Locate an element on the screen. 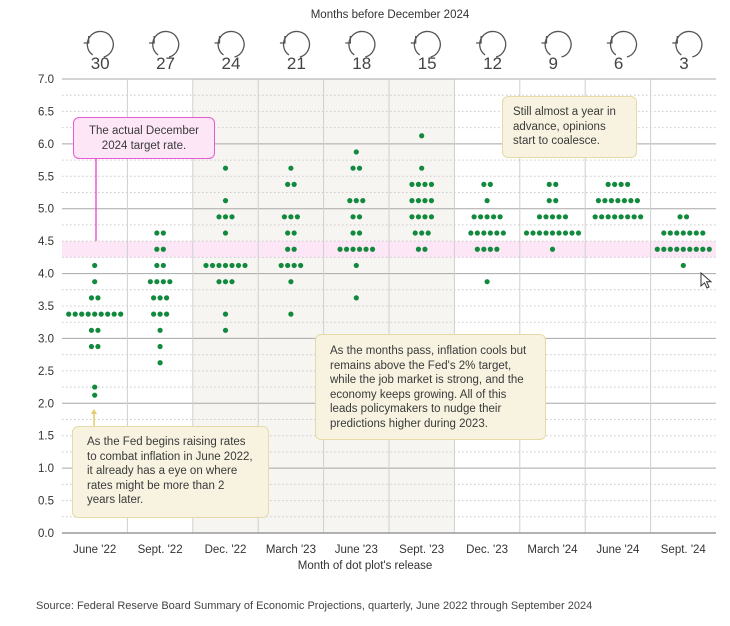 The image size is (730, 626). clock-hands is located at coordinates (675, 40).